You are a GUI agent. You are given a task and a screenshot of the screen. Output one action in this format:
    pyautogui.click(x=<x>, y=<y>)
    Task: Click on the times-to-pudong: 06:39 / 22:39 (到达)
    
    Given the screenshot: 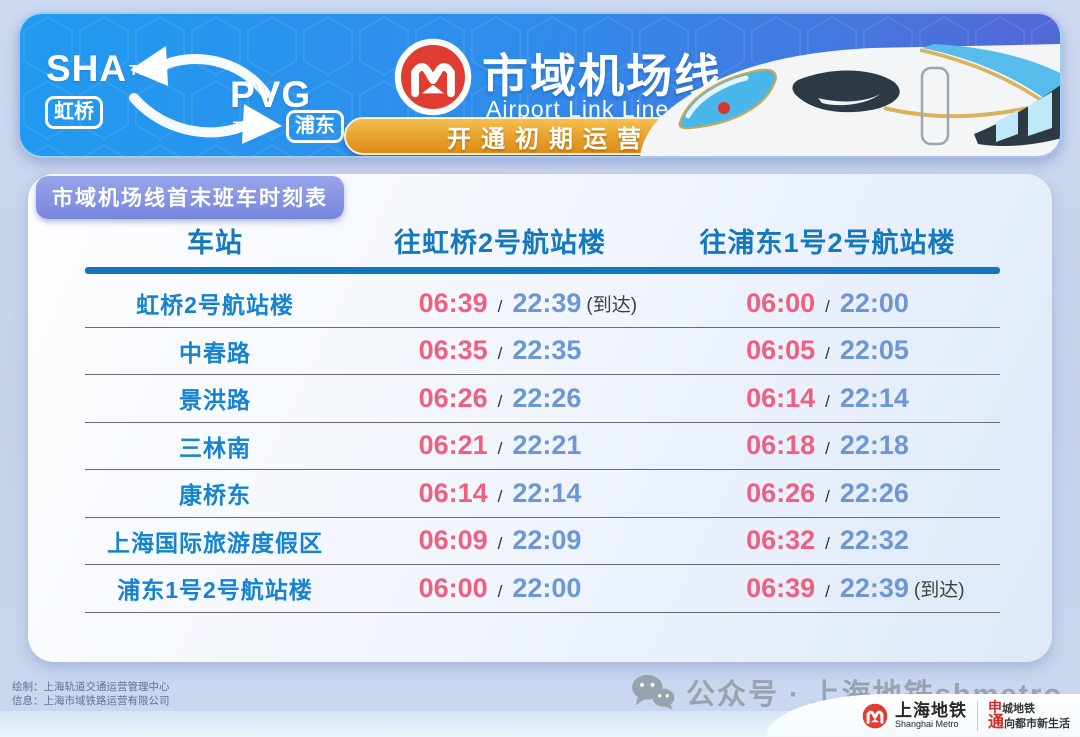 What is the action you would take?
    pyautogui.click(x=827, y=588)
    